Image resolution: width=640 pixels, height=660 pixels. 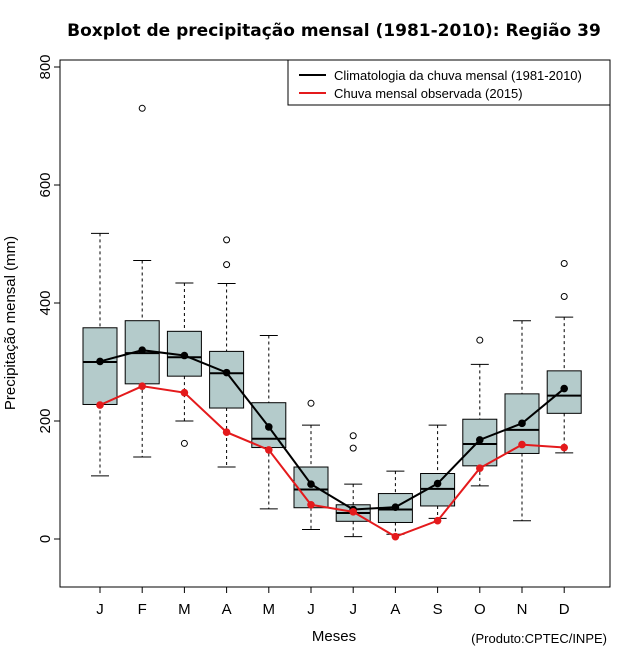 I want to click on y-tick-label: 600, so click(x=45, y=184).